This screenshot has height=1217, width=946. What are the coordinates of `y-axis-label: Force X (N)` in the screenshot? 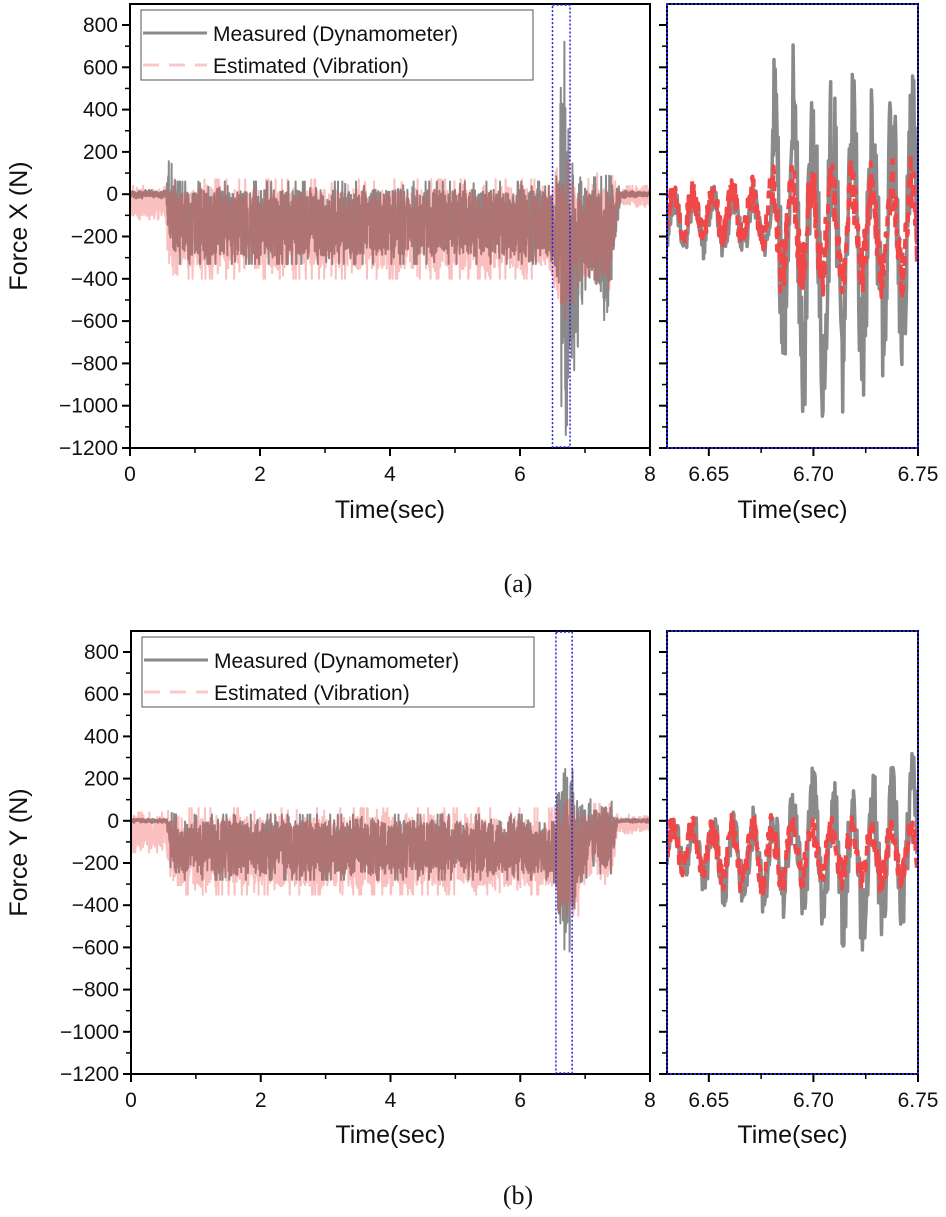 It's located at (19, 225).